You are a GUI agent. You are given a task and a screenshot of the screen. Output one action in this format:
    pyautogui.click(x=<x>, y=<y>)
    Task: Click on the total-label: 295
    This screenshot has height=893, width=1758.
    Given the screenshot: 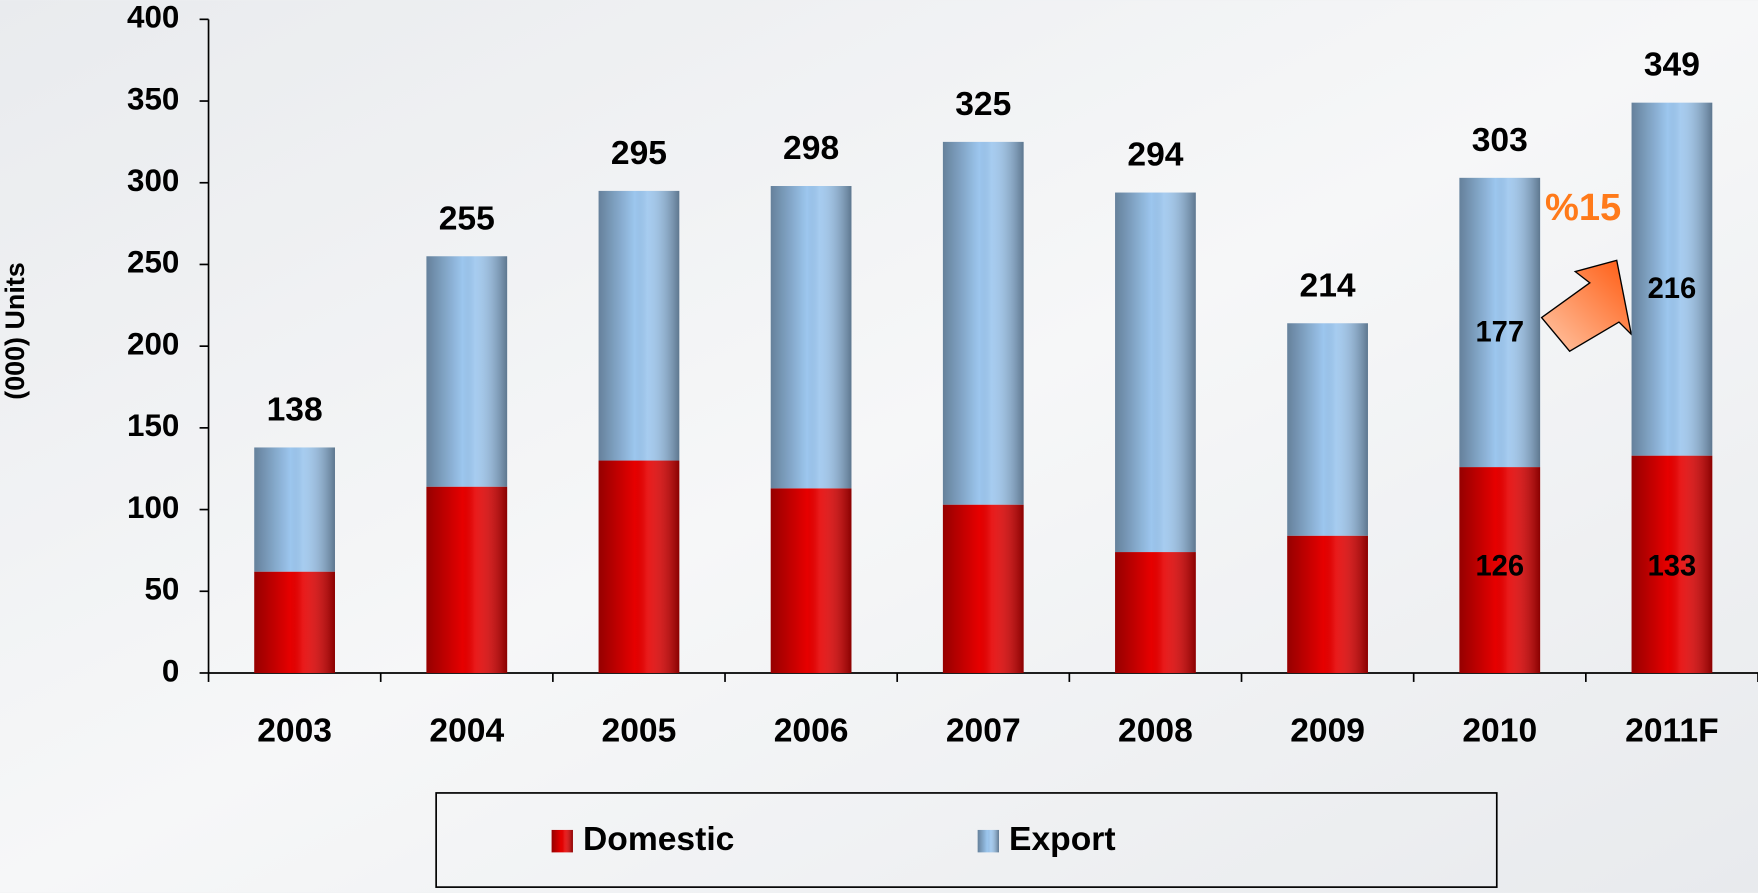 What is the action you would take?
    pyautogui.click(x=639, y=153)
    